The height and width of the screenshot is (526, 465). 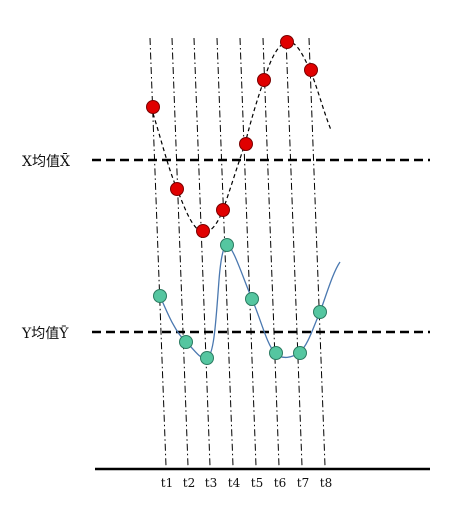 I want to click on y-points, so click(x=240, y=301).